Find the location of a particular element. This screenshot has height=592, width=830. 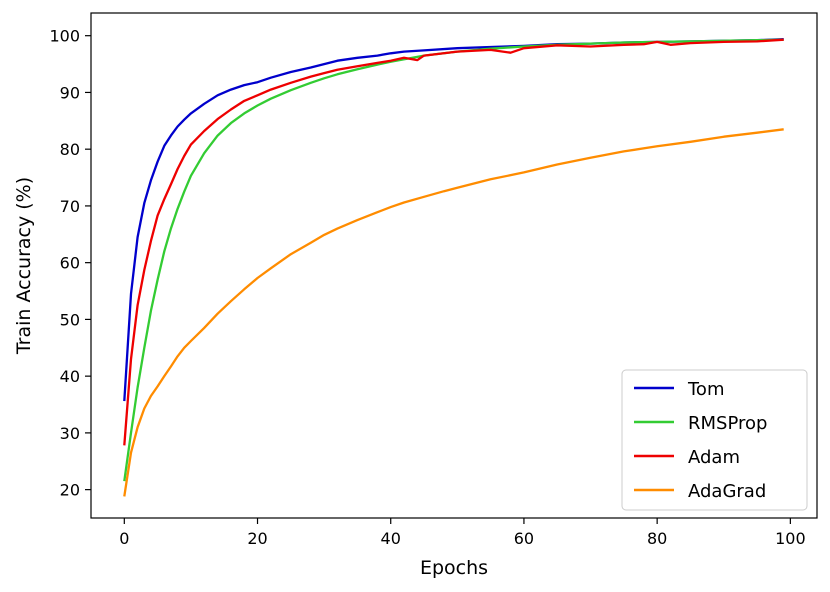

x-tick-label: 40 is located at coordinates (391, 538).